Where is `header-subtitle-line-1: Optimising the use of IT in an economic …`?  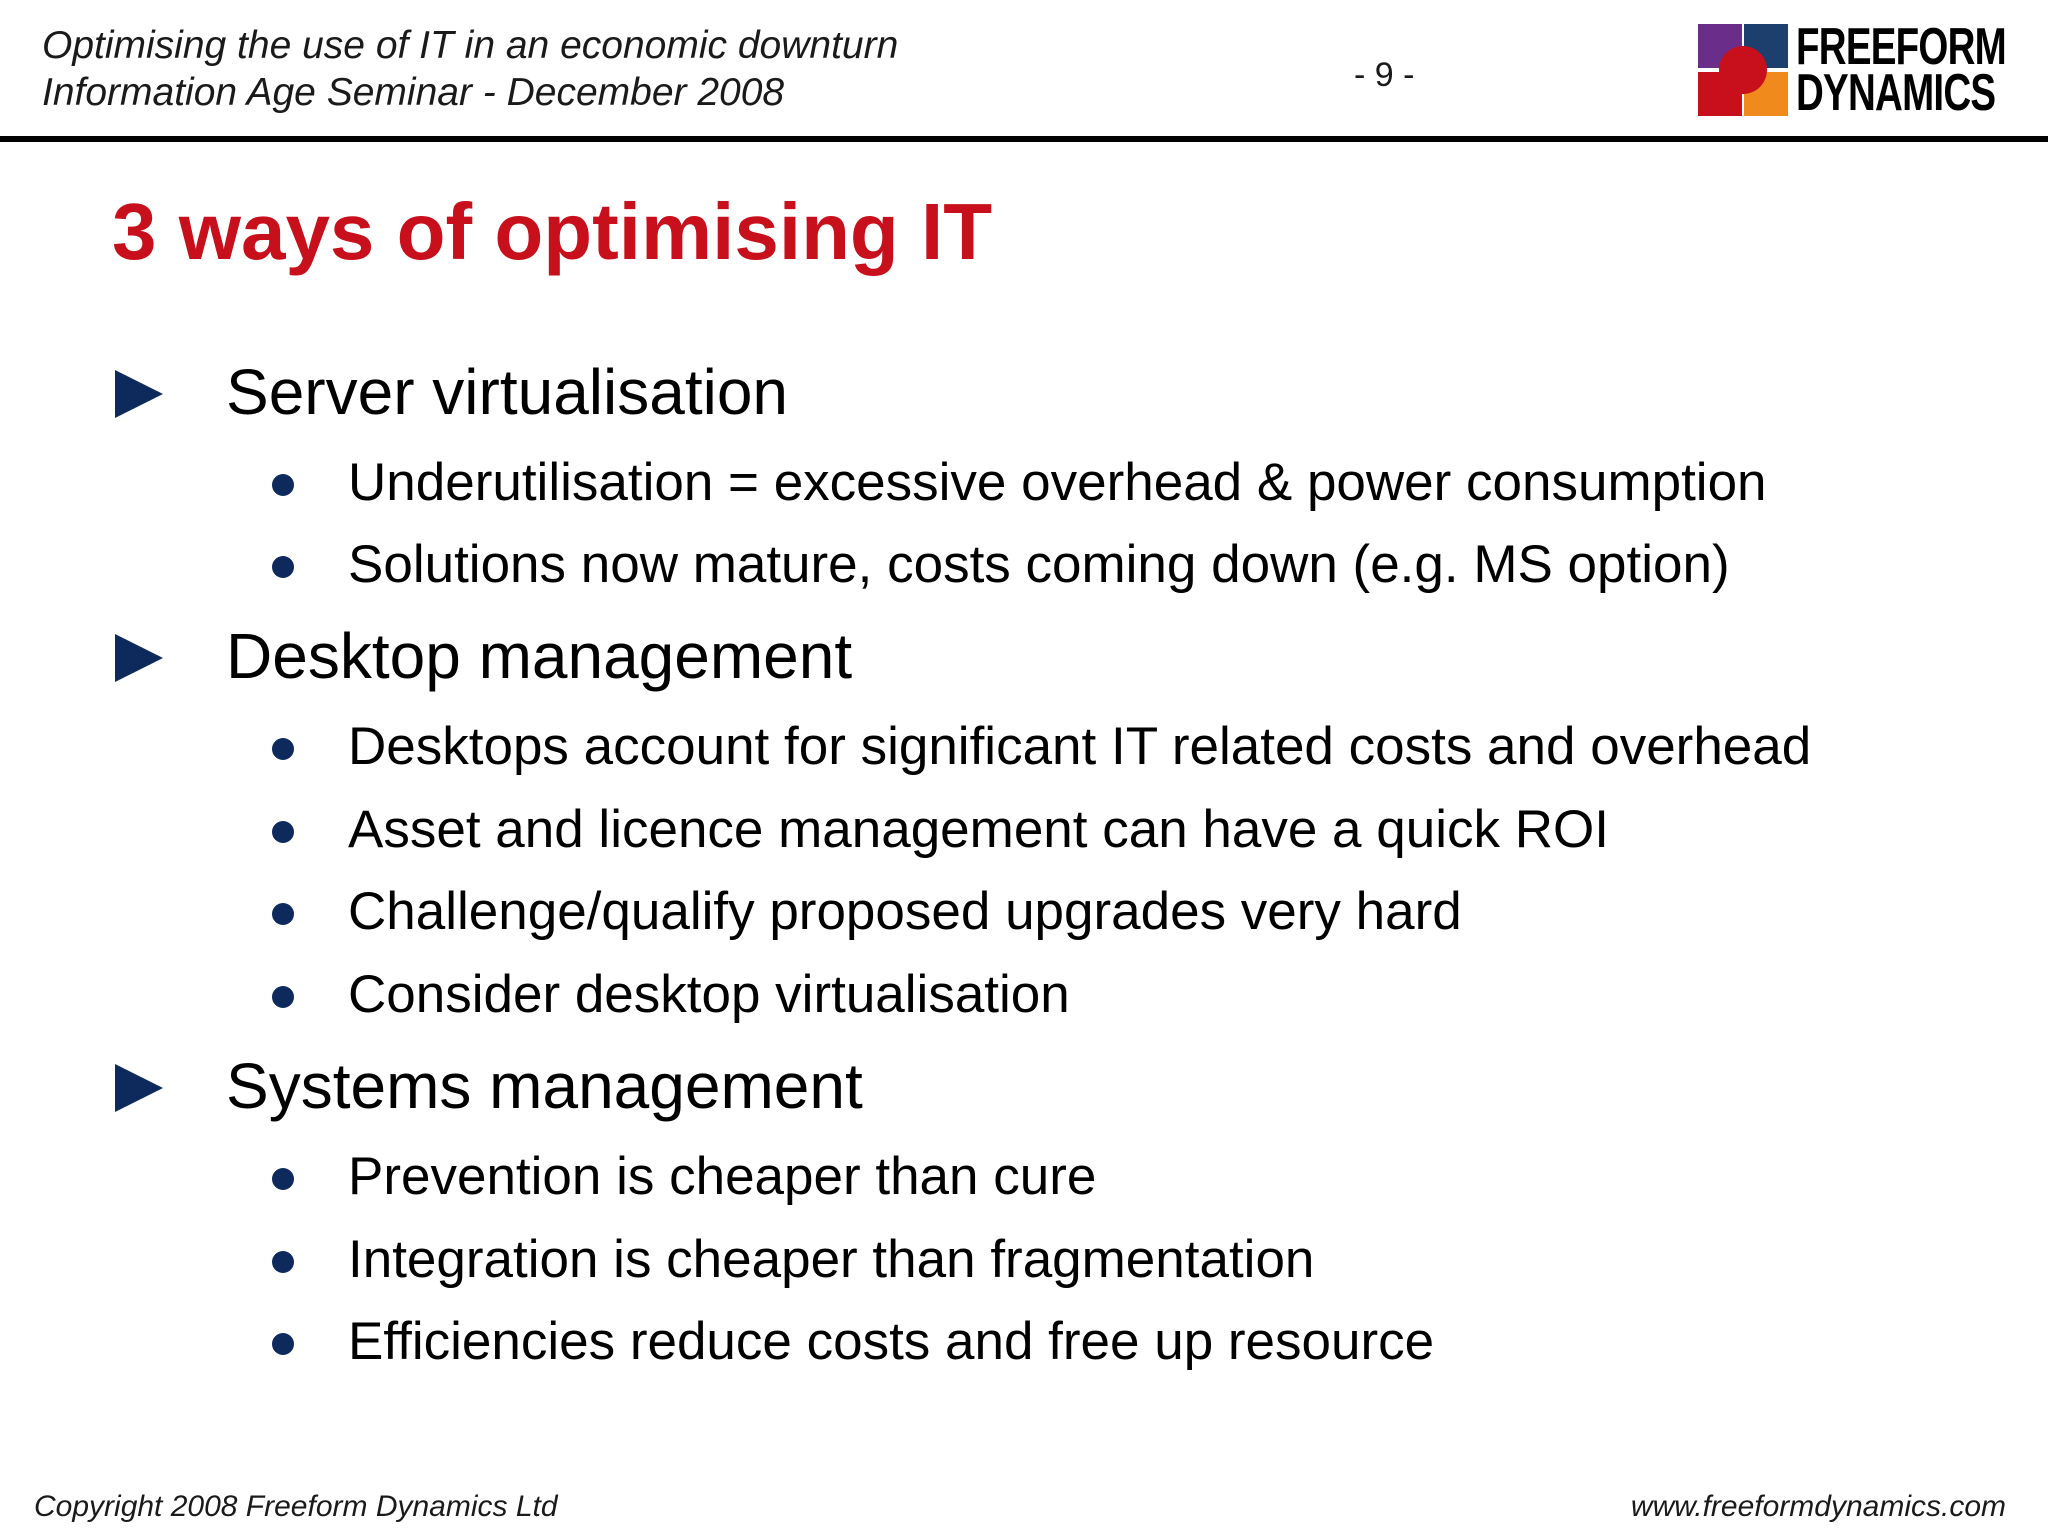 header-subtitle-line-1: Optimising the use of IT in an economic … is located at coordinates (470, 45).